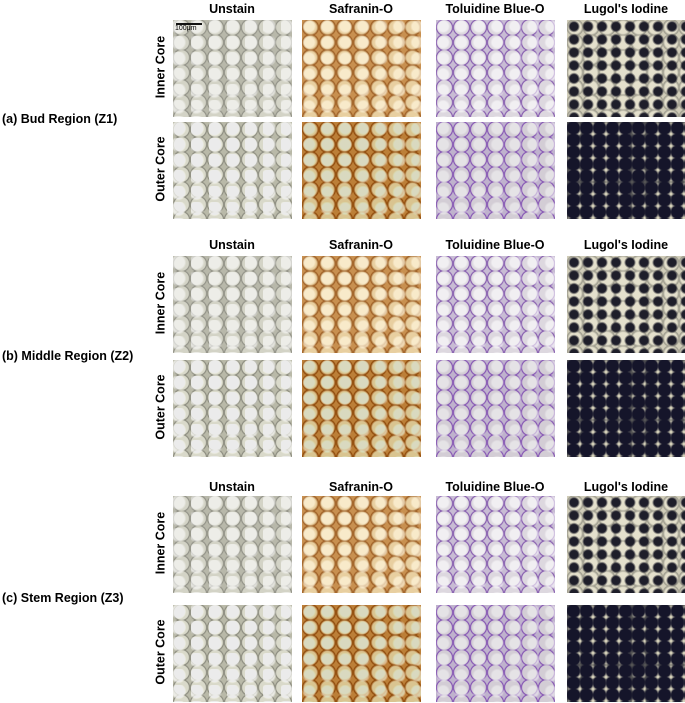  What do you see at coordinates (68, 355) in the screenshot?
I see `region-label: (b) Middle Region (Z2)` at bounding box center [68, 355].